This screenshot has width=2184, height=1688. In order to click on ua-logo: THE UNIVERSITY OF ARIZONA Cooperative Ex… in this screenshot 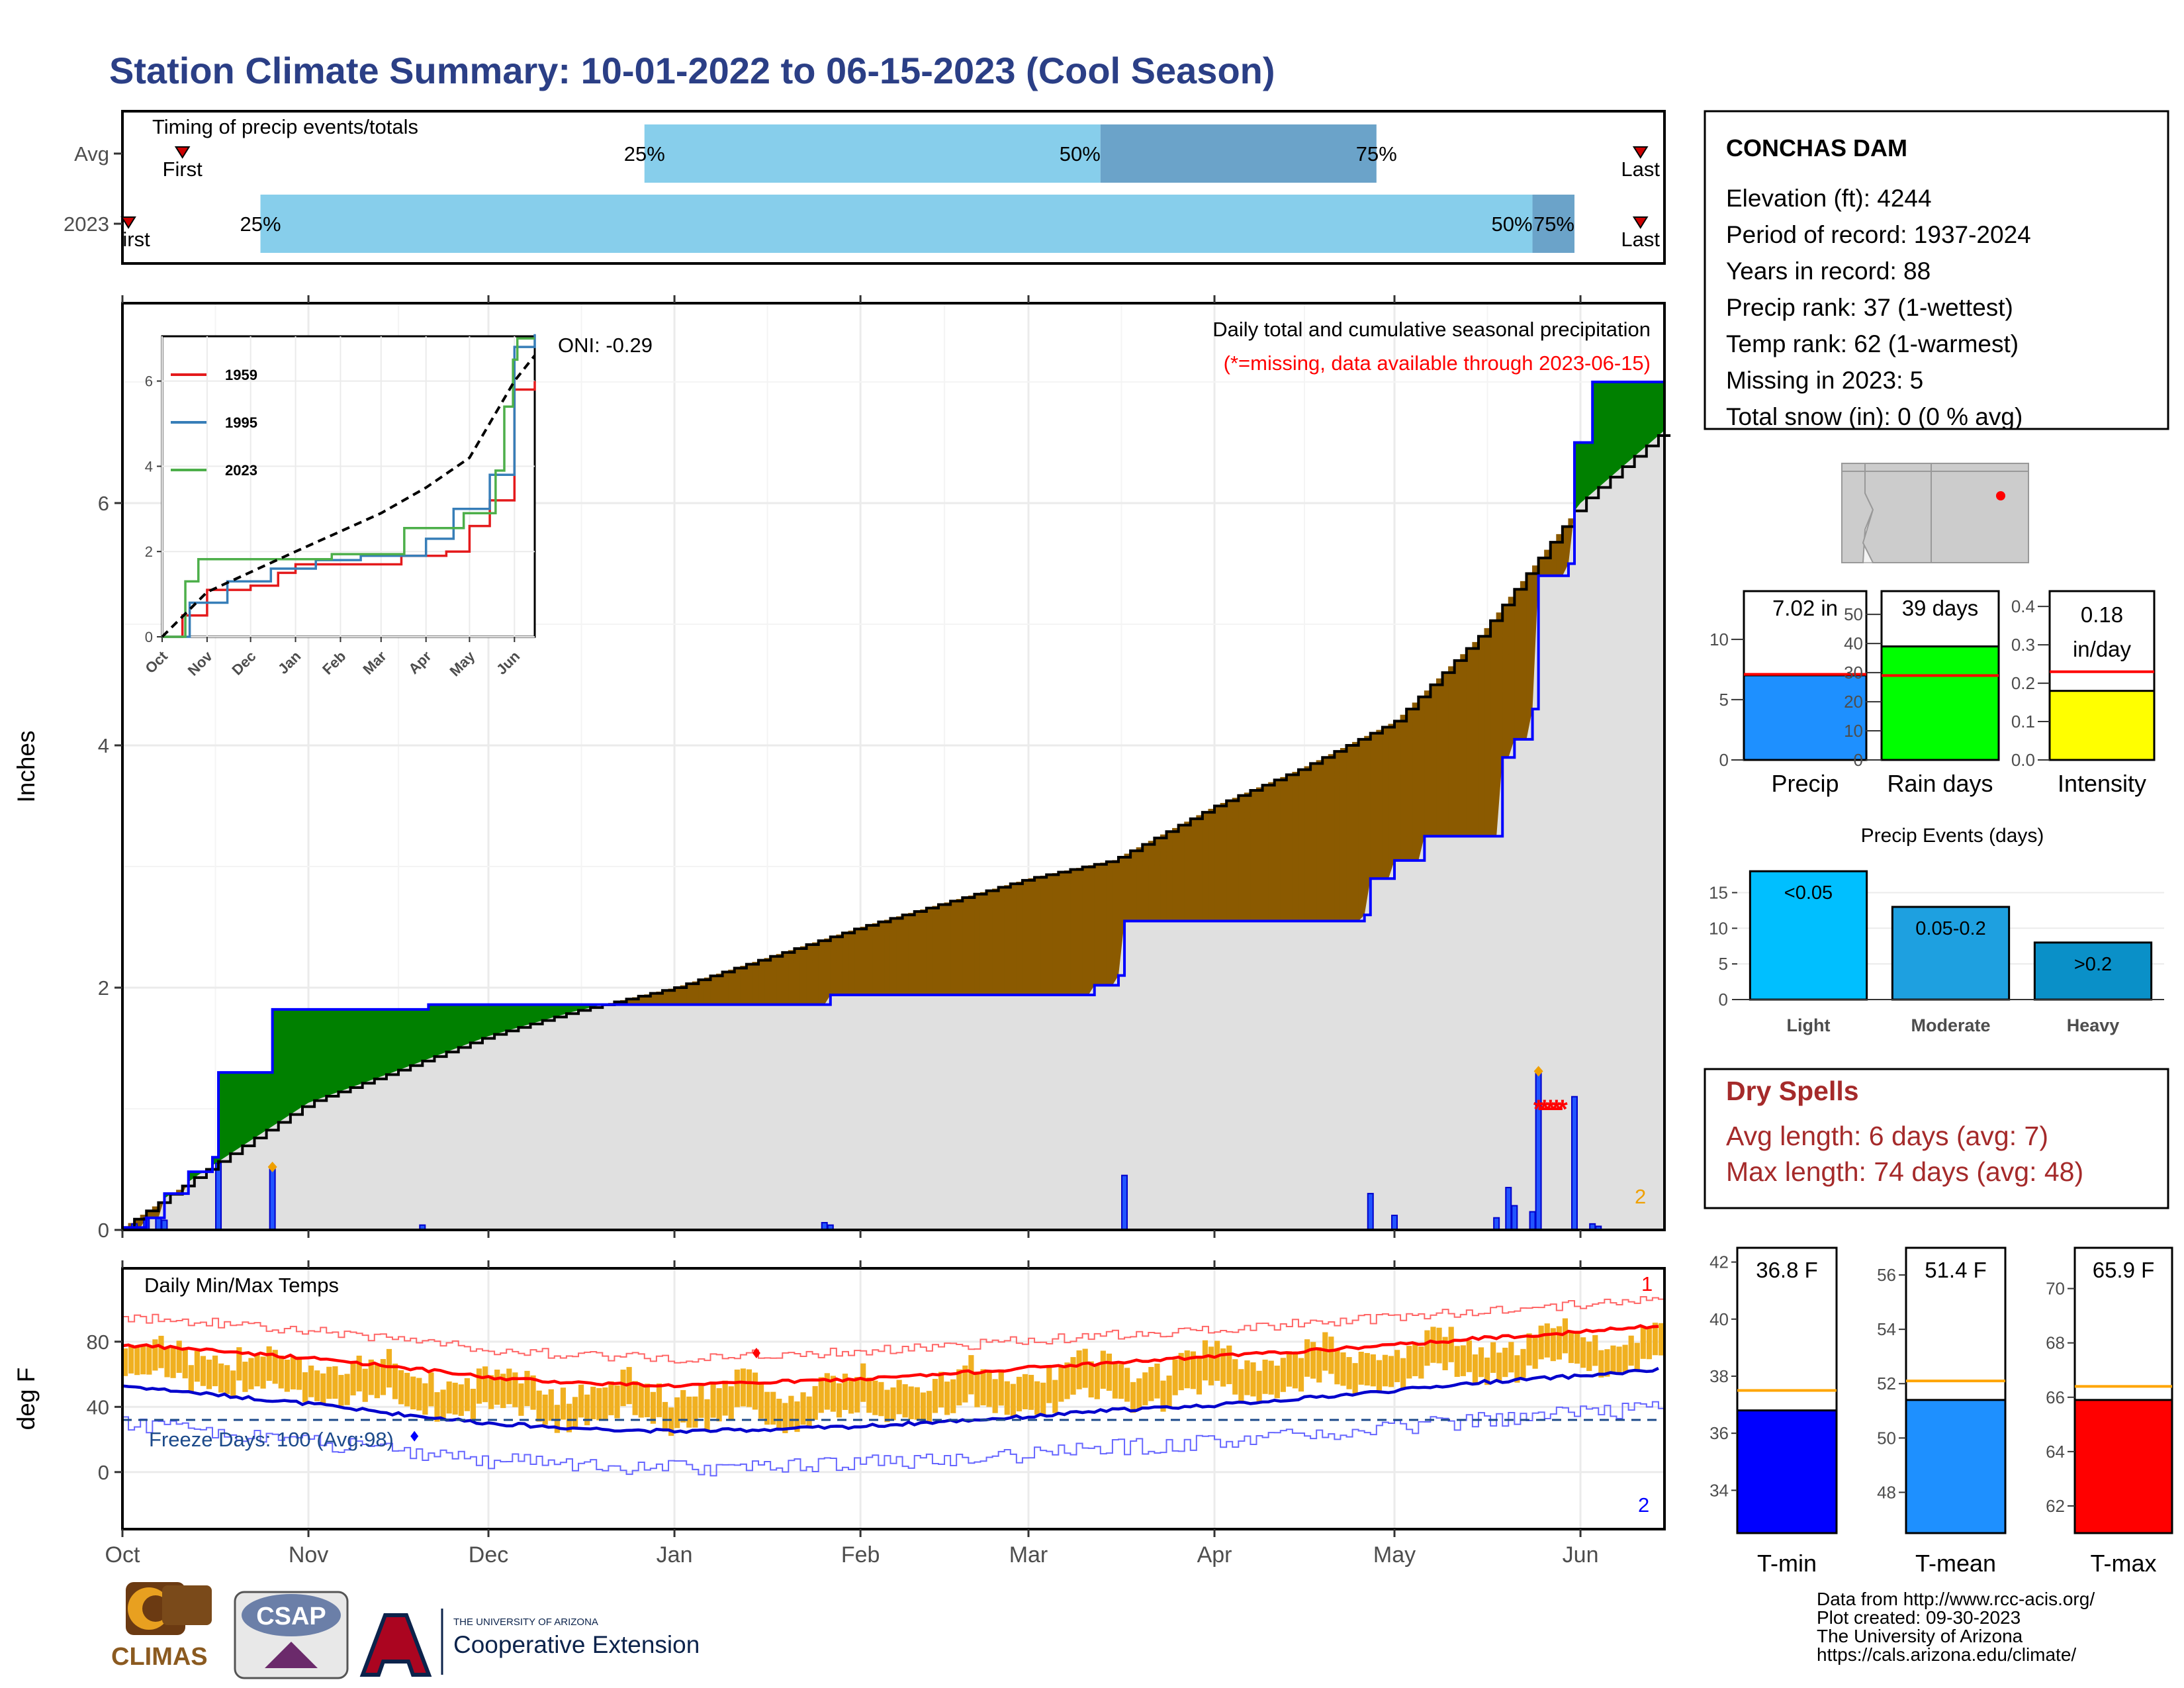, I will do `click(529, 1643)`.